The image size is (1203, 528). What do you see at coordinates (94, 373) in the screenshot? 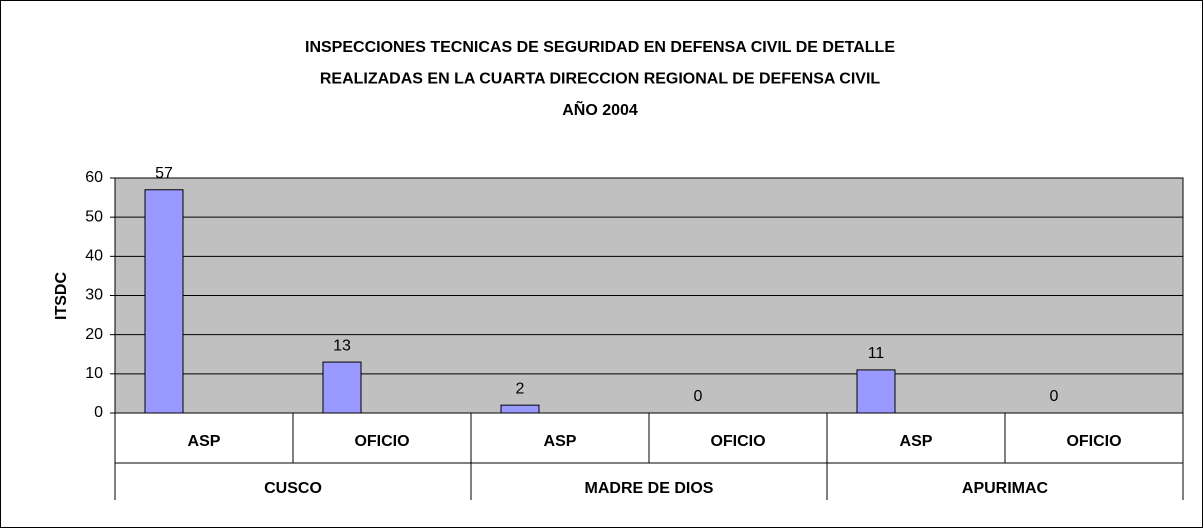
I see `y-tick-label: 10` at bounding box center [94, 373].